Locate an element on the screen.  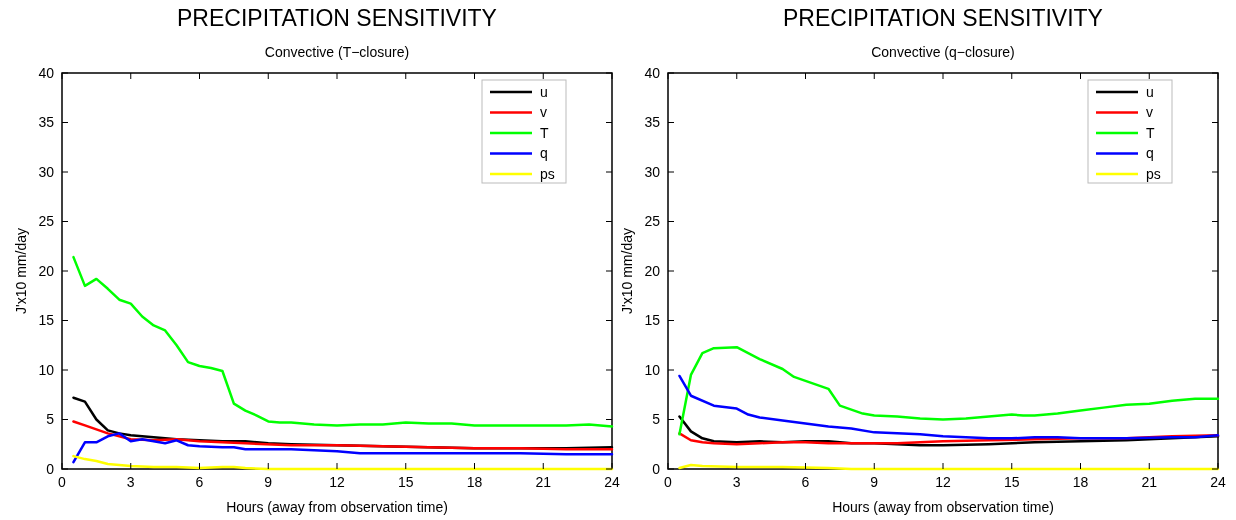
chart-subtitle: Convective (q−closure) is located at coordinates (943, 52).